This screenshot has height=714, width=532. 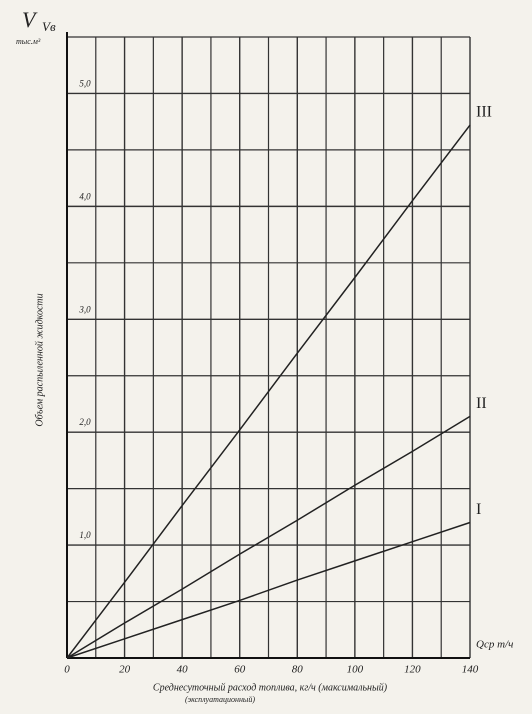 I want to click on series-label: II, so click(x=481, y=403).